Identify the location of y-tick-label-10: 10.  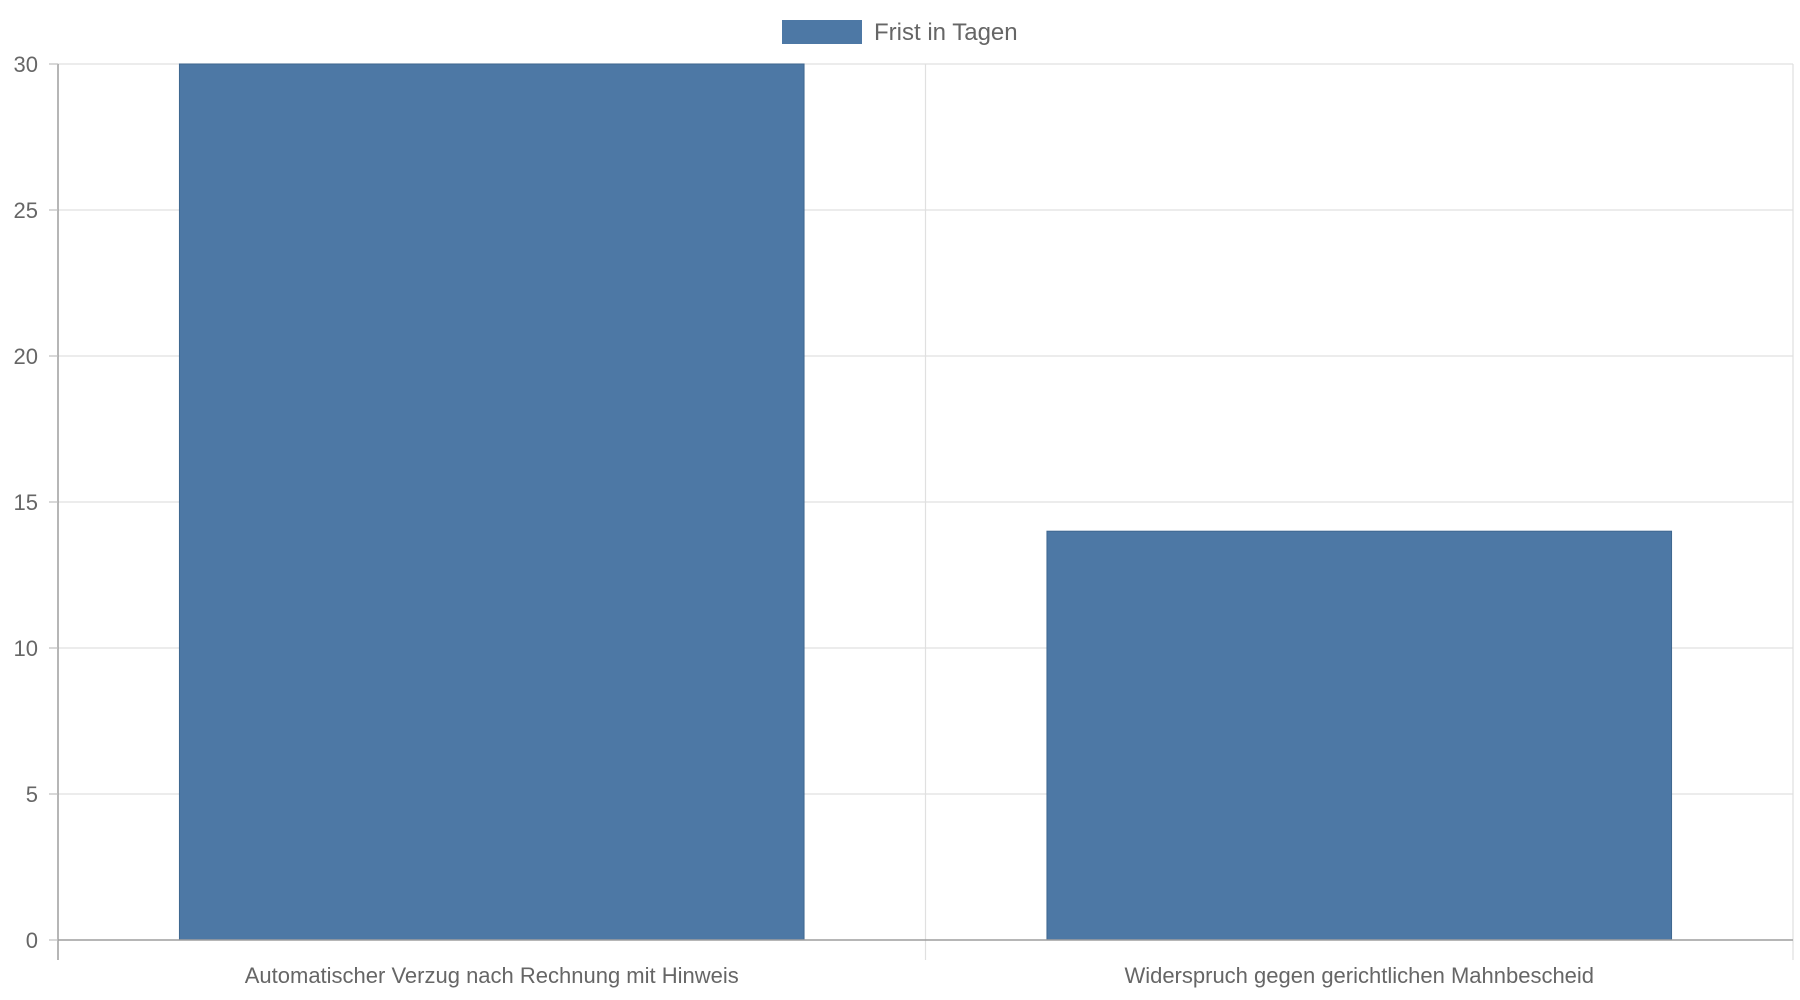
(26, 648).